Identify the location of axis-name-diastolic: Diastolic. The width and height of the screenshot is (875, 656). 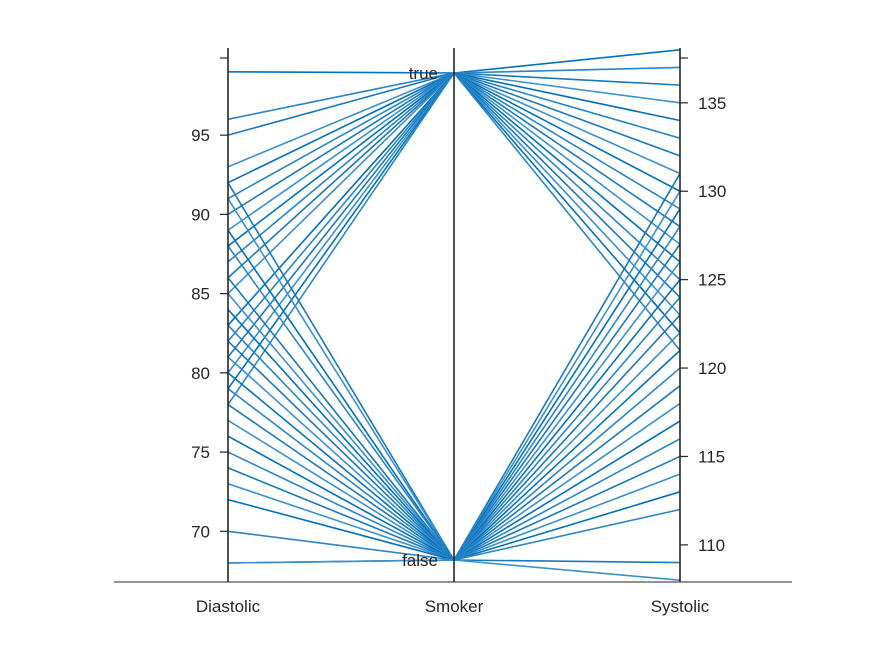
(228, 606).